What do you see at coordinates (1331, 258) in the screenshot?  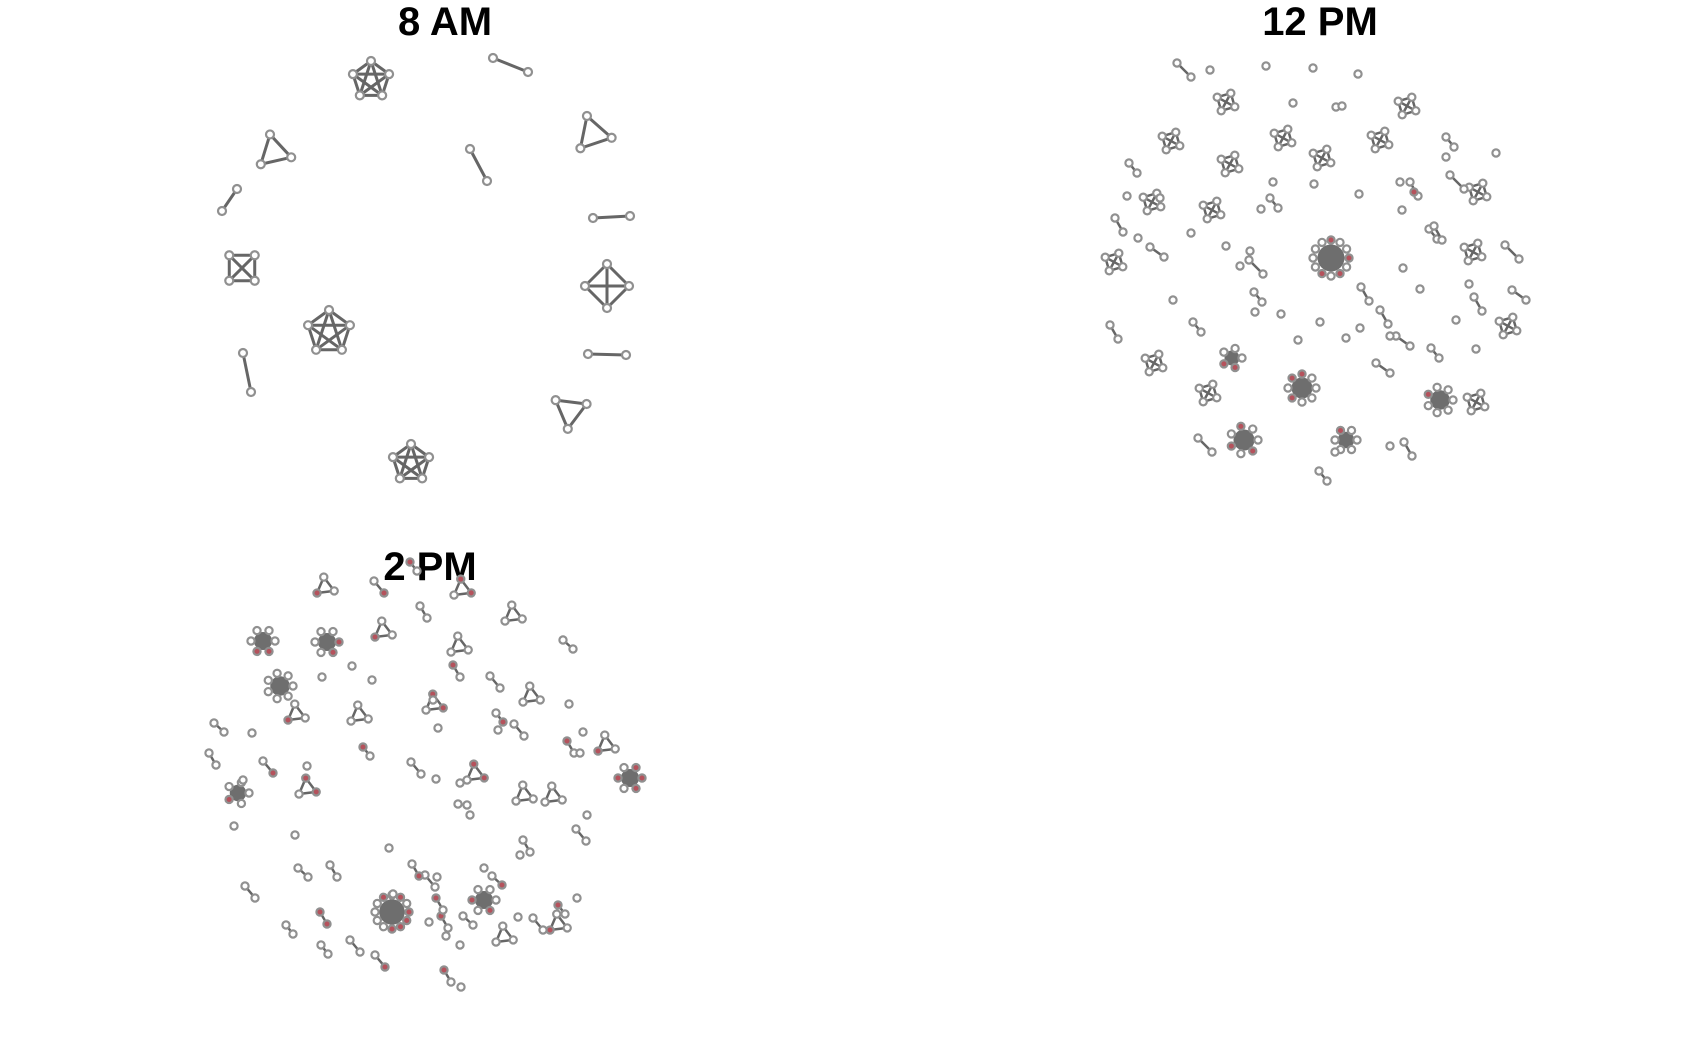 I see `cluster-core` at bounding box center [1331, 258].